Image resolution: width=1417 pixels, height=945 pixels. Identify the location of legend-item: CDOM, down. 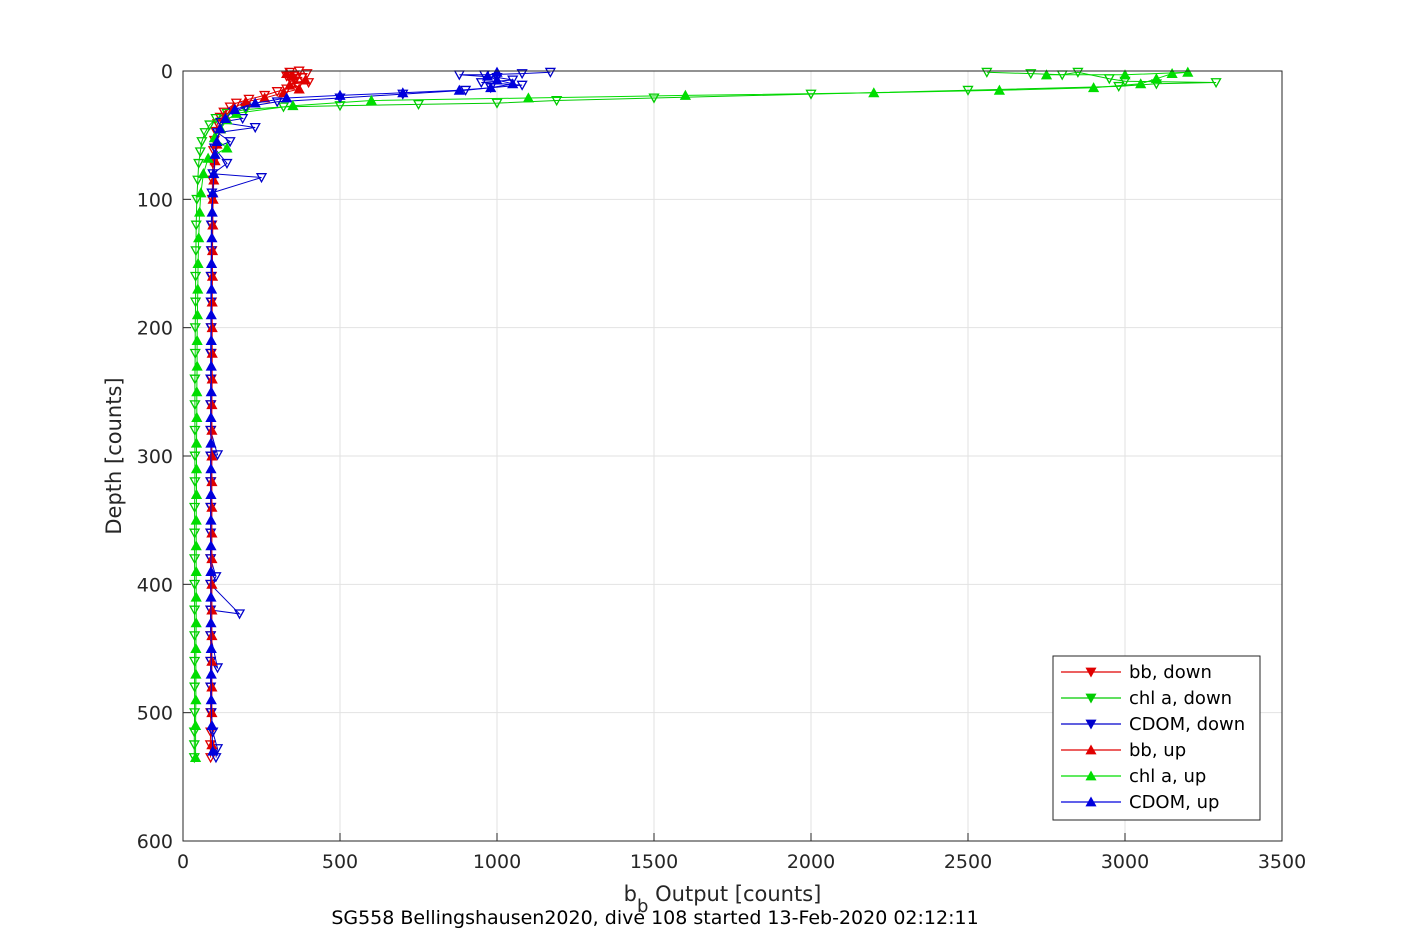
(1153, 724).